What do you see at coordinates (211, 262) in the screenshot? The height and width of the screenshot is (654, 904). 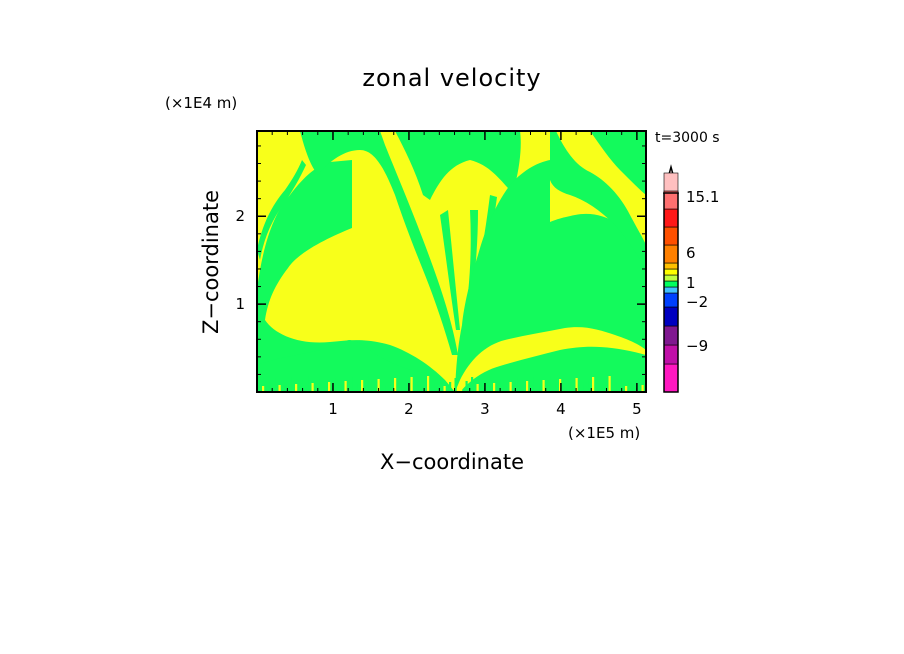 I see `y-axis-title: Z−coordinate` at bounding box center [211, 262].